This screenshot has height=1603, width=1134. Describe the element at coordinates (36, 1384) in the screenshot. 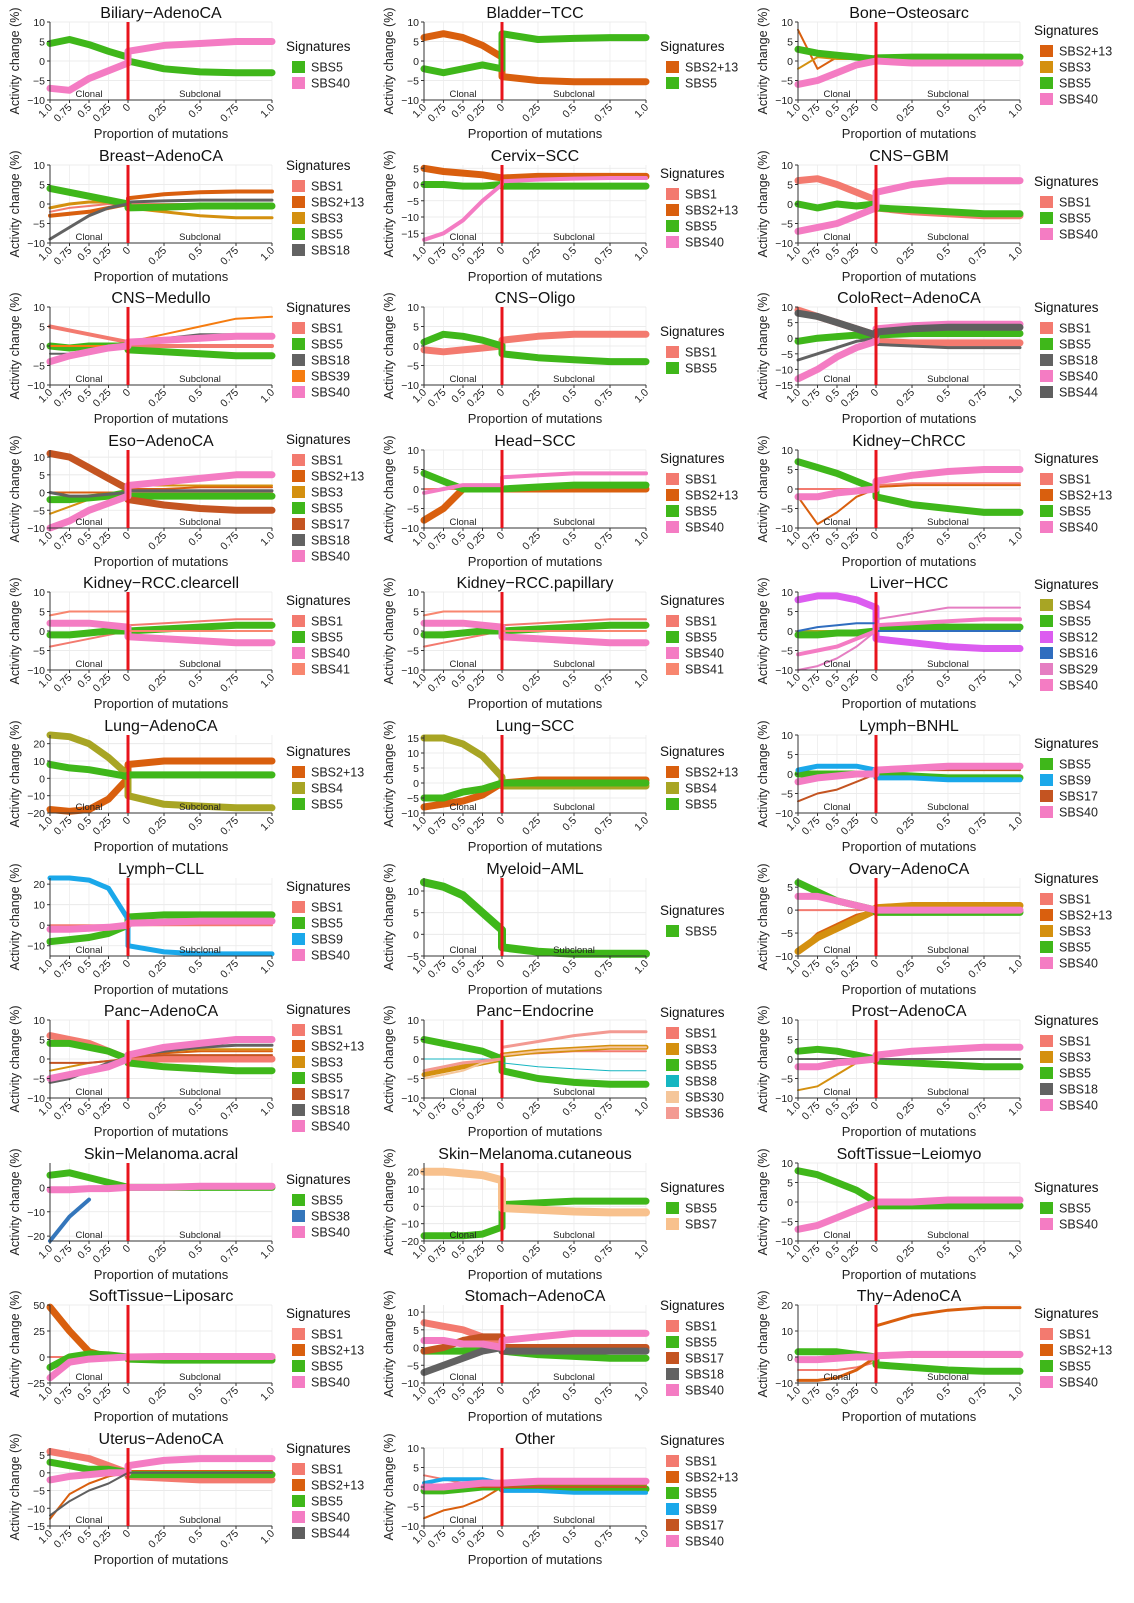

I see `y-tick-label: −25` at that location.